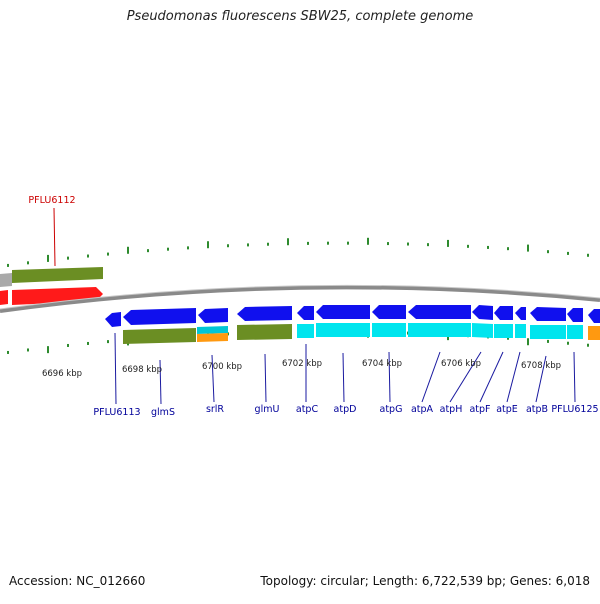 The image size is (600, 604). Describe the element at coordinates (116, 412) in the screenshot. I see `gene-label-pflu6113: PFLU6113` at that location.